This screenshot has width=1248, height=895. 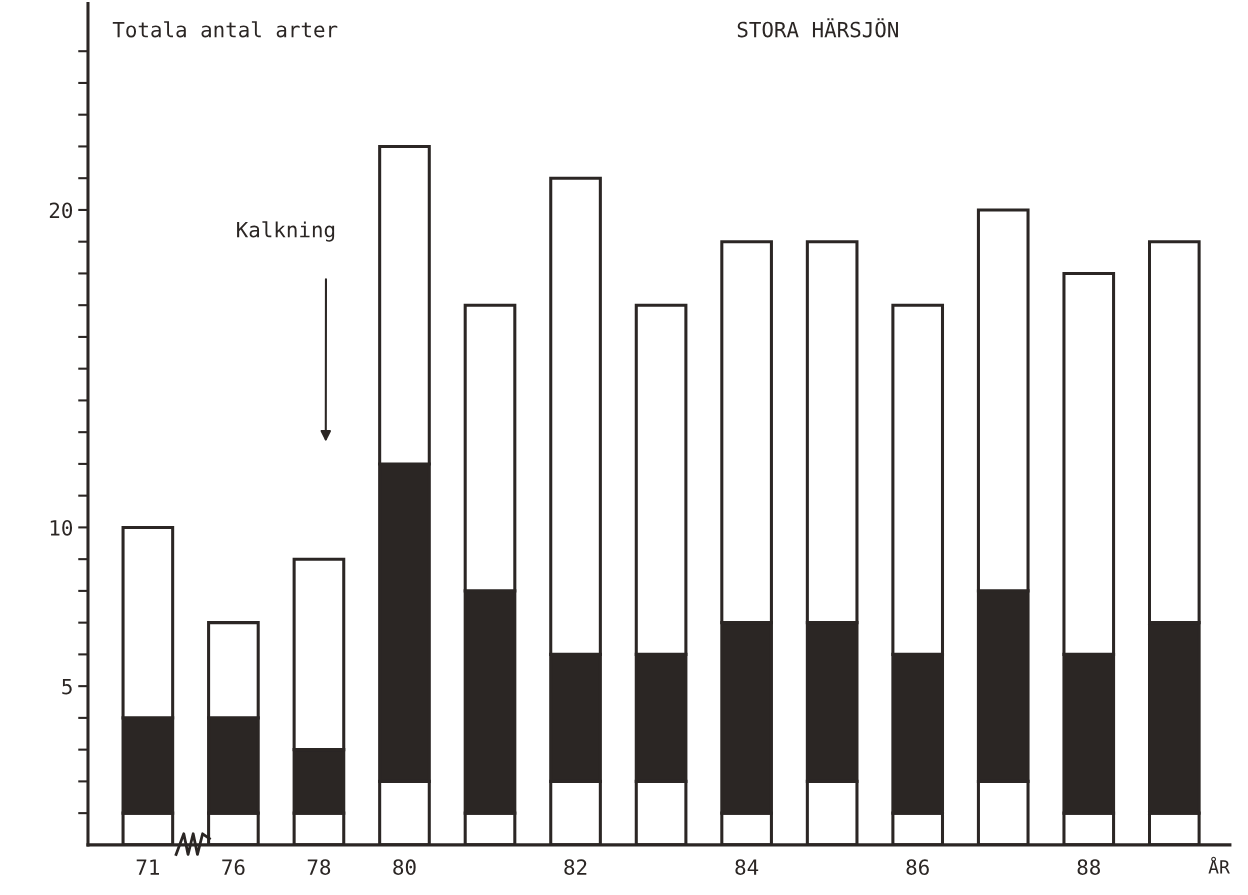 What do you see at coordinates (67, 686) in the screenshot?
I see `y-tick-label: 5` at bounding box center [67, 686].